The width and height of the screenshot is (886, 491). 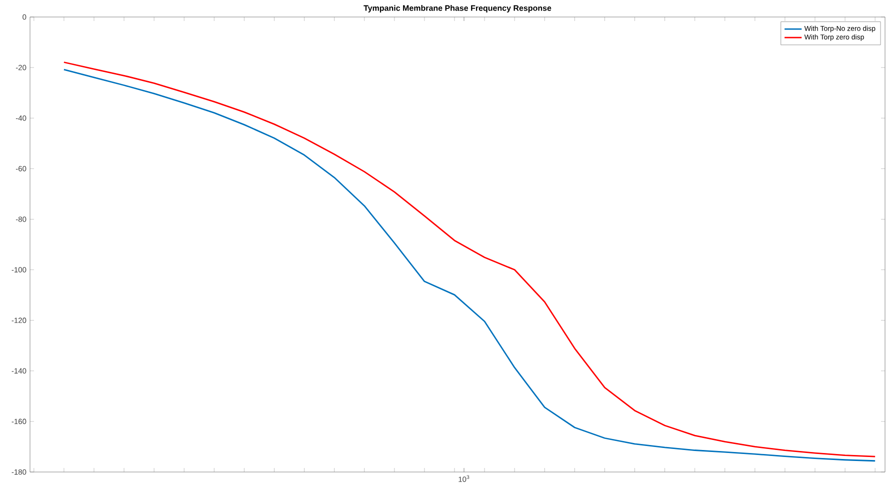 What do you see at coordinates (458, 8) in the screenshot?
I see `chart-title: Tympanic Membrane Phase Frequency Response` at bounding box center [458, 8].